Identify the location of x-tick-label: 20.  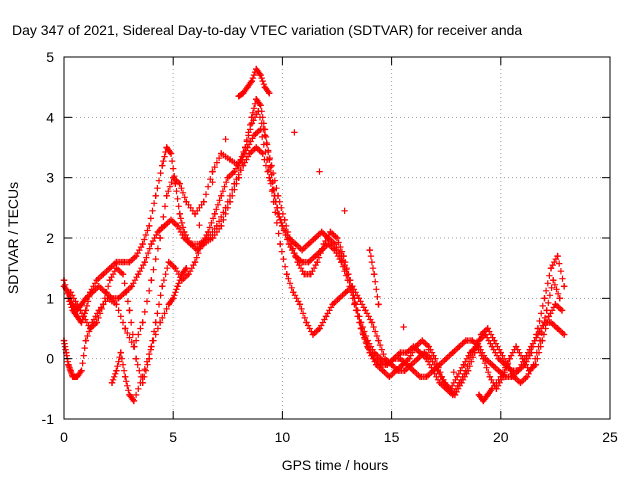
(501, 437).